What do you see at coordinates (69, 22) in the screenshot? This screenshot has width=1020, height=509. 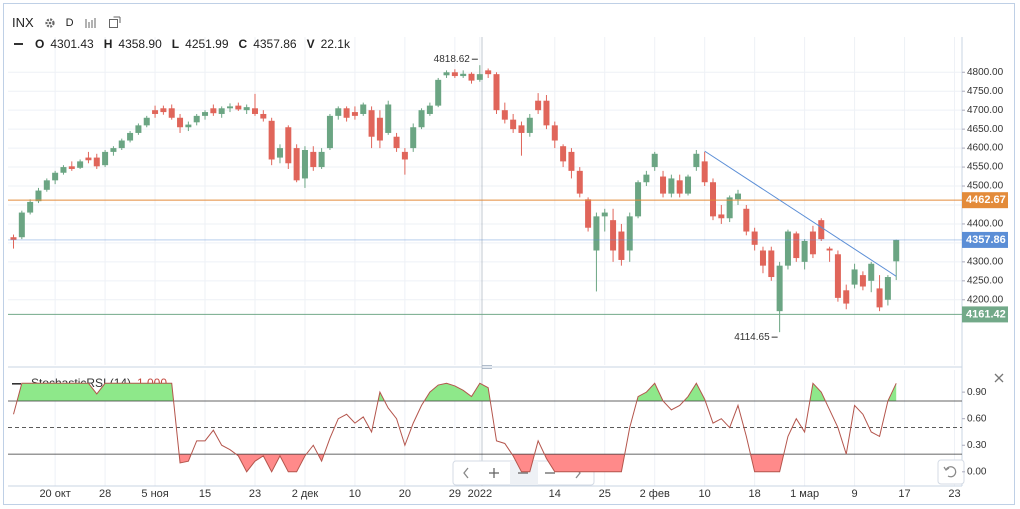 I see `interval: D` at bounding box center [69, 22].